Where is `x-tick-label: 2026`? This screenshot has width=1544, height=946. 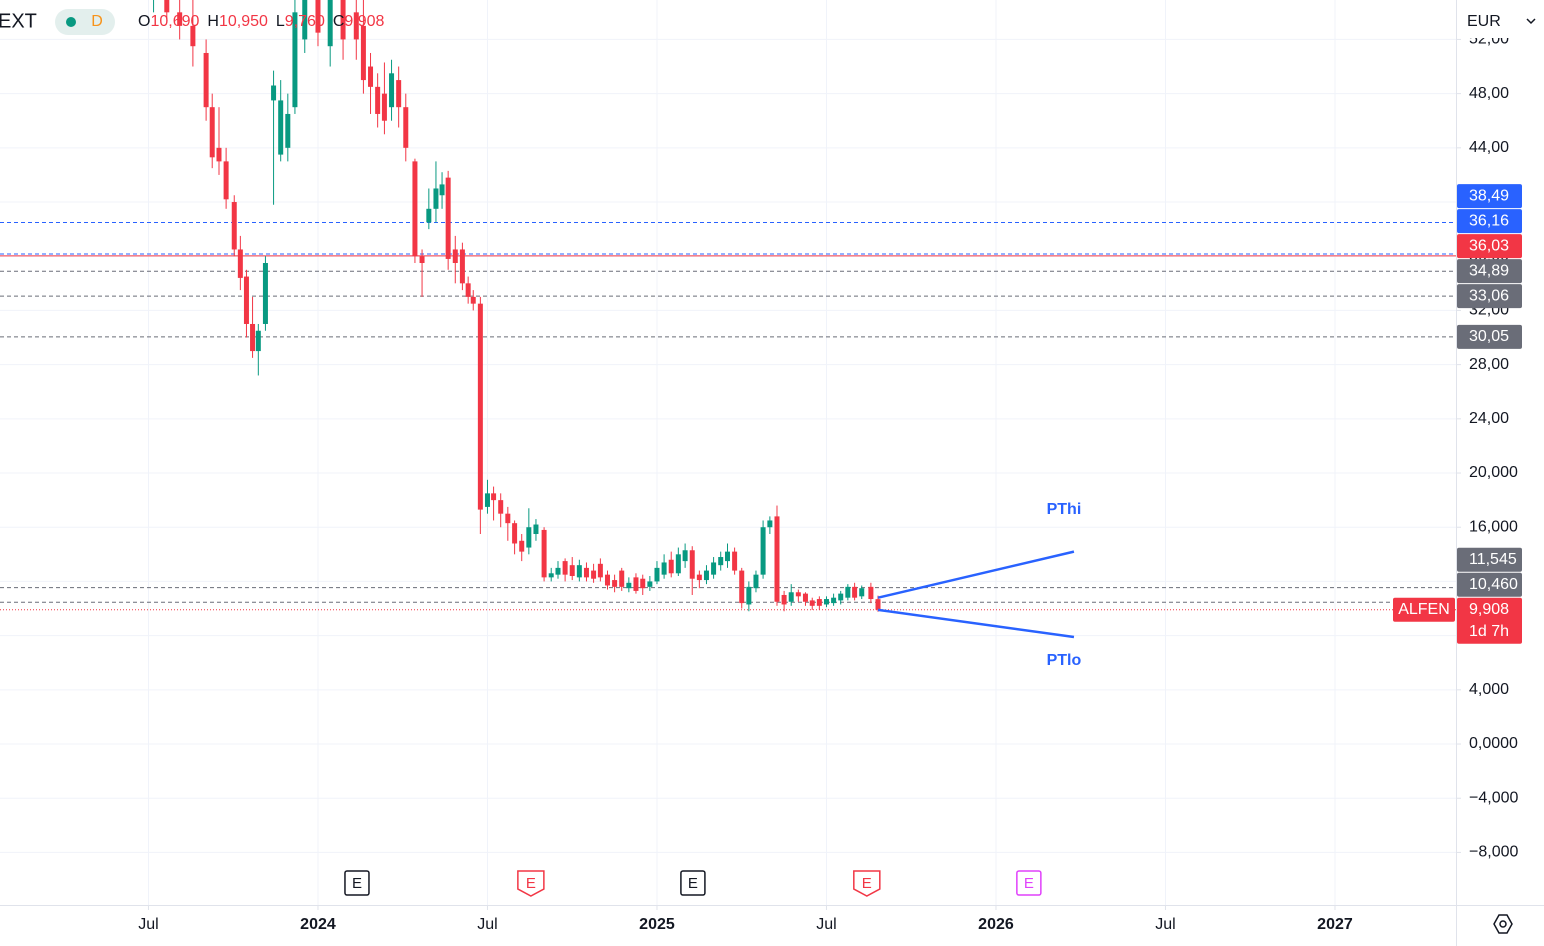
x-tick-label: 2026 is located at coordinates (996, 924).